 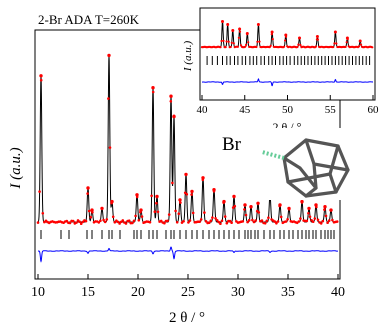 What do you see at coordinates (245, 110) in the screenshot?
I see `inset-x-tick-label: 45` at bounding box center [245, 110].